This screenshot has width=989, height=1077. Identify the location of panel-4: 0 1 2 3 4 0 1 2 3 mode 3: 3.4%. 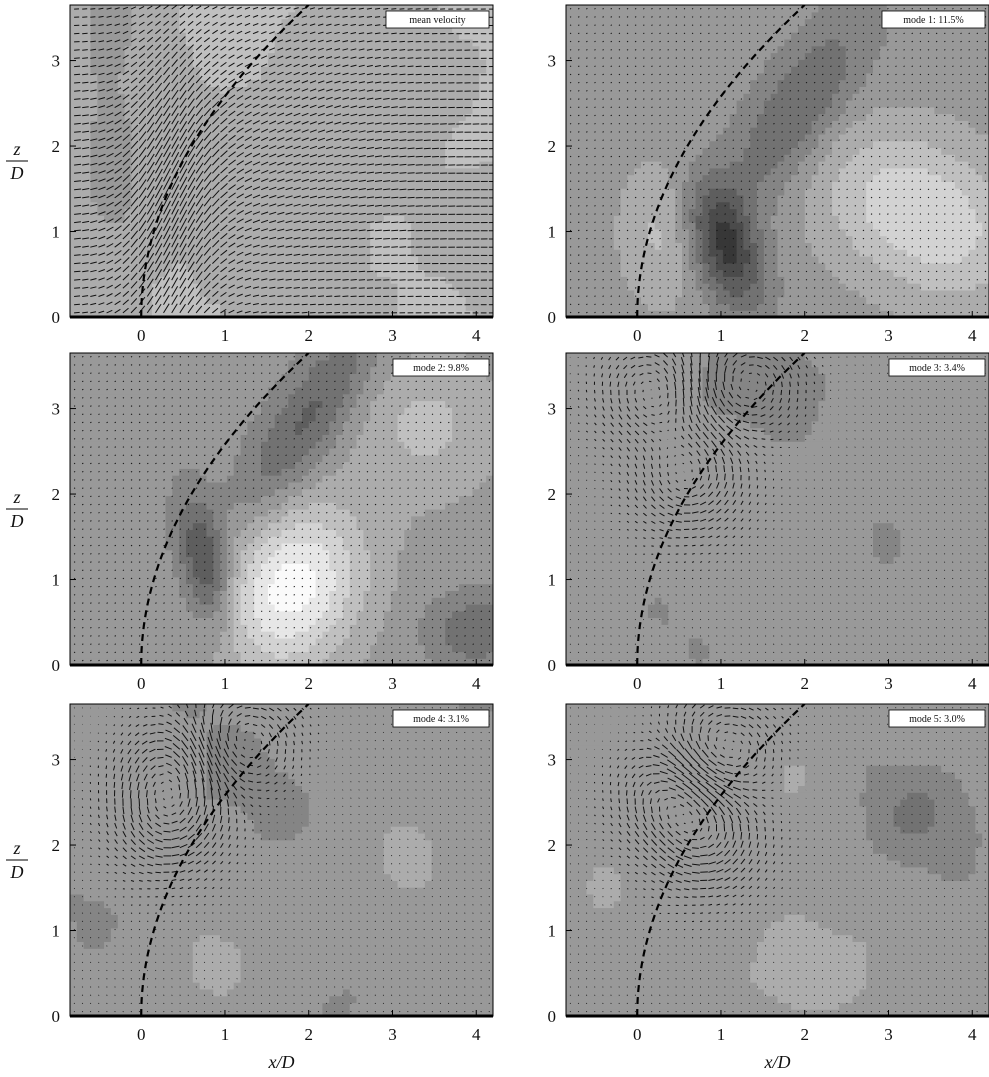
(768, 522).